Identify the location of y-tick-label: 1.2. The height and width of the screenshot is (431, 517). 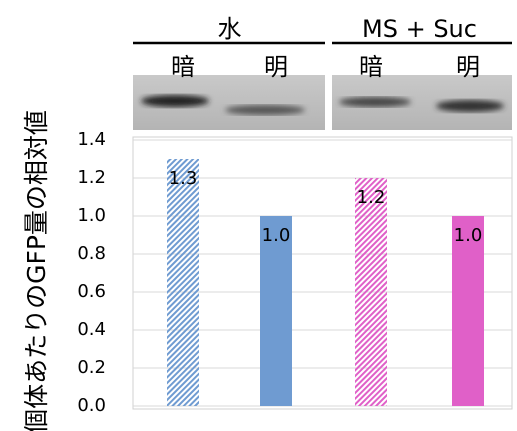
(91, 177).